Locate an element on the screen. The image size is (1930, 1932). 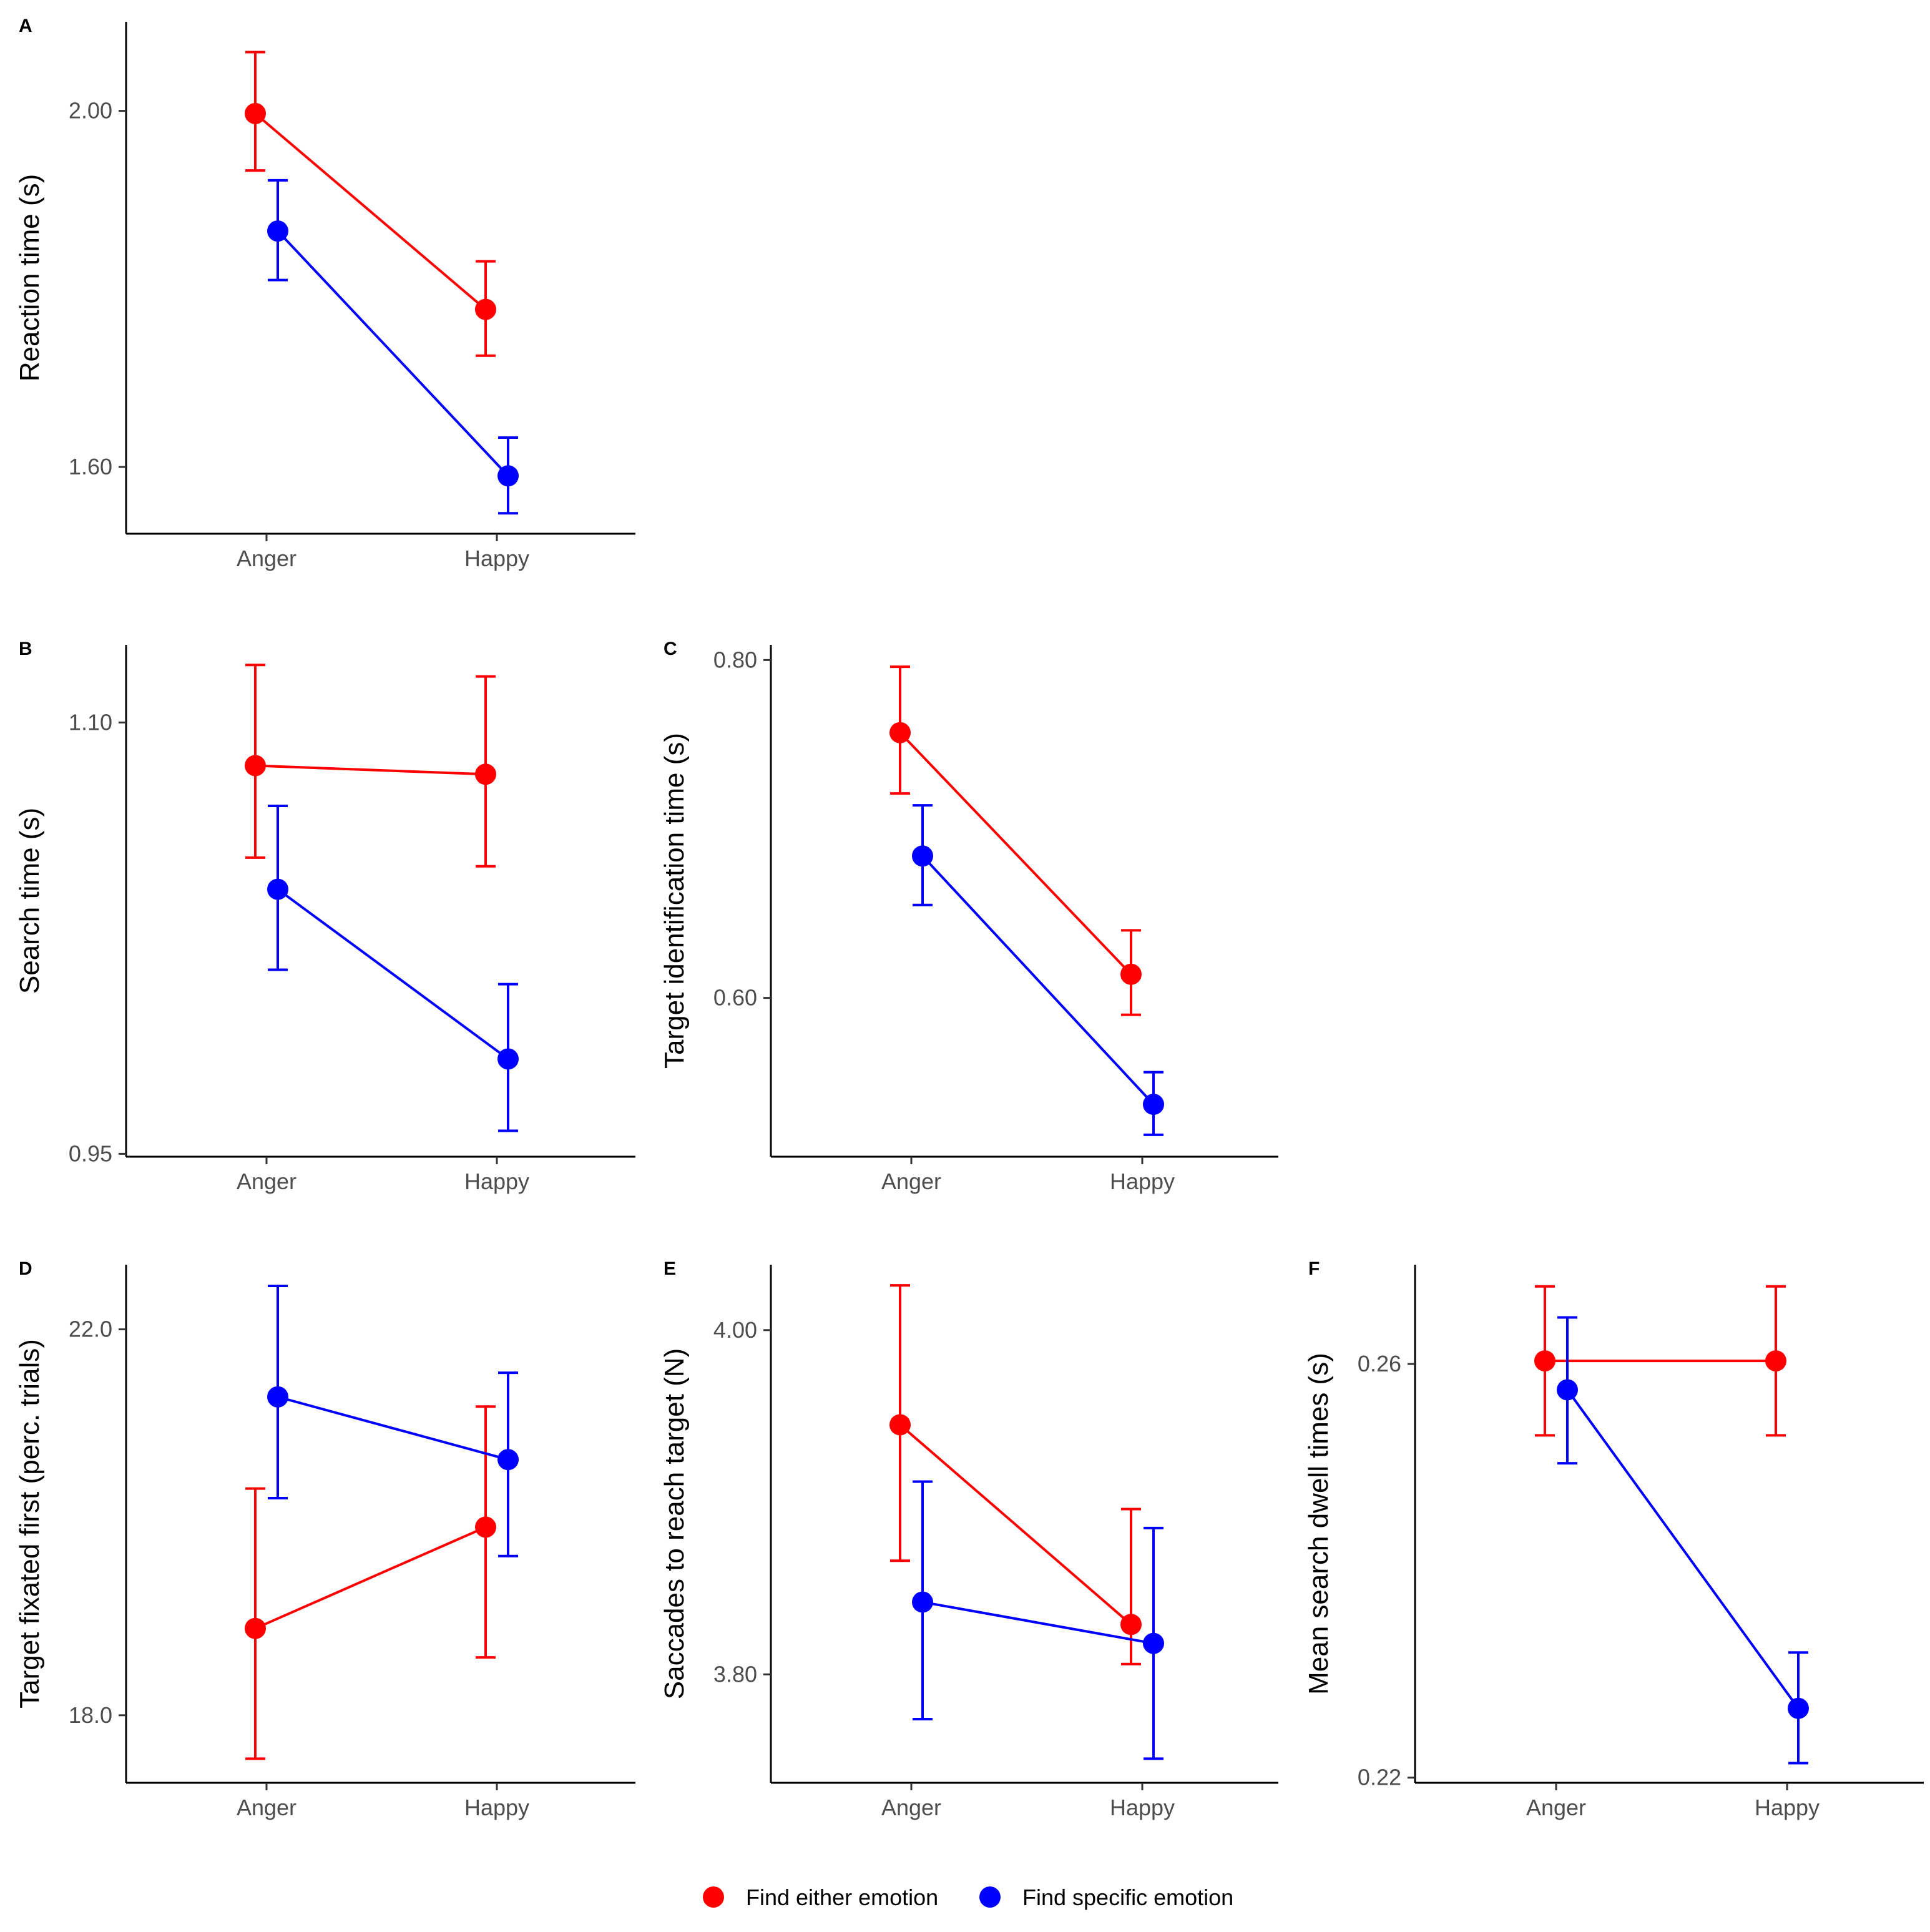
y-tick-label: 0.95 is located at coordinates (90, 1153).